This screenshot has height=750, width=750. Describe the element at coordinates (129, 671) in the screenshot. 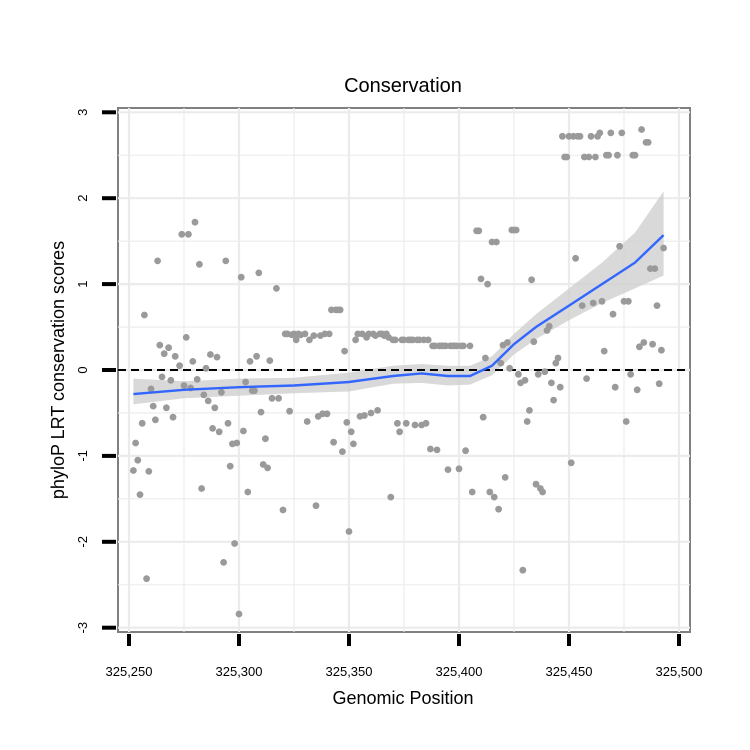

I see `x-tick-label: 325,250` at that location.